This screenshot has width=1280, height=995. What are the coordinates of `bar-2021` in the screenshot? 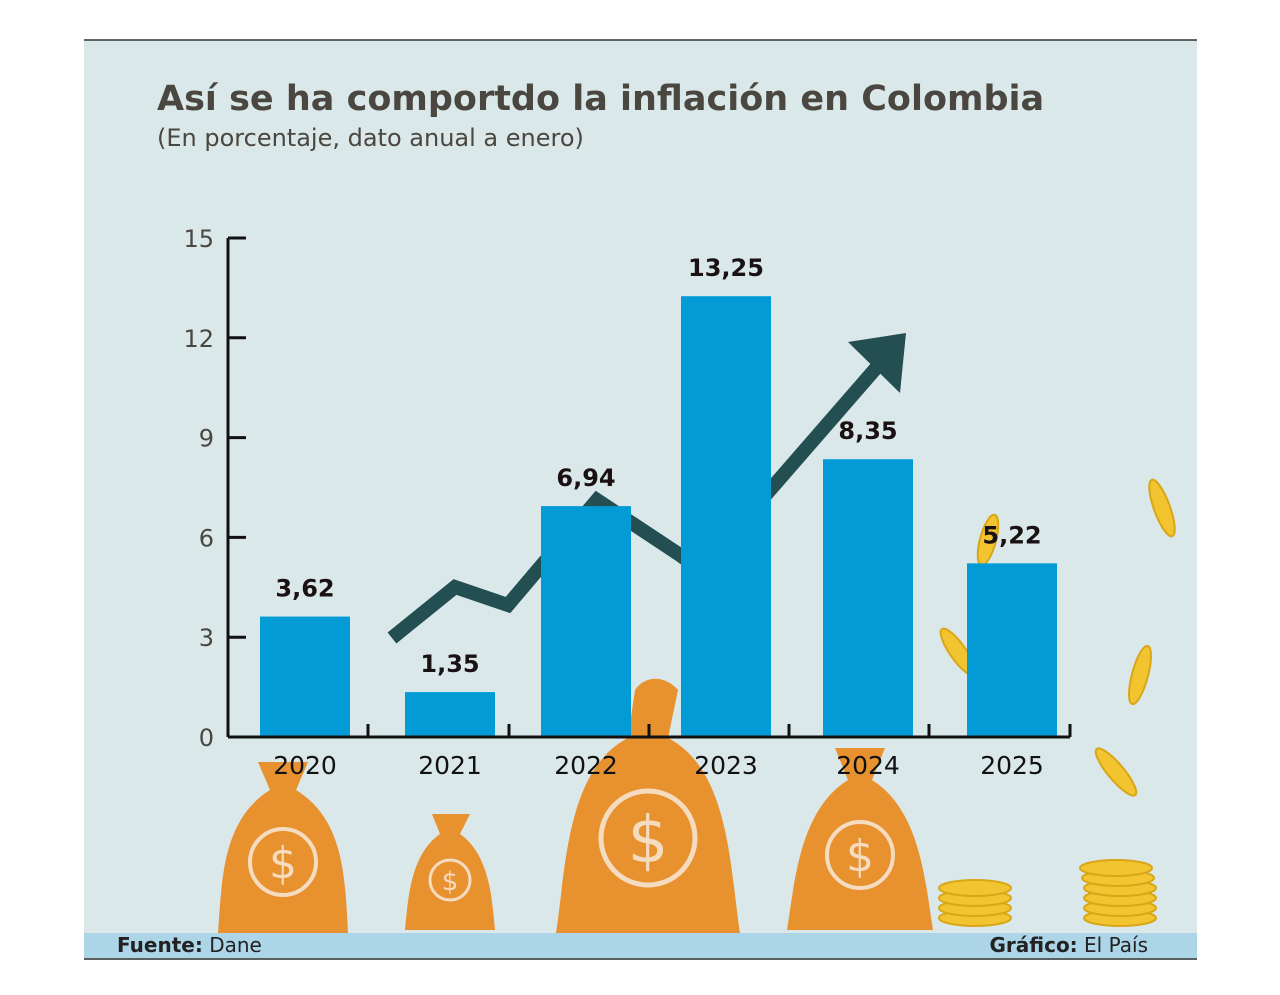 It's located at (450, 714).